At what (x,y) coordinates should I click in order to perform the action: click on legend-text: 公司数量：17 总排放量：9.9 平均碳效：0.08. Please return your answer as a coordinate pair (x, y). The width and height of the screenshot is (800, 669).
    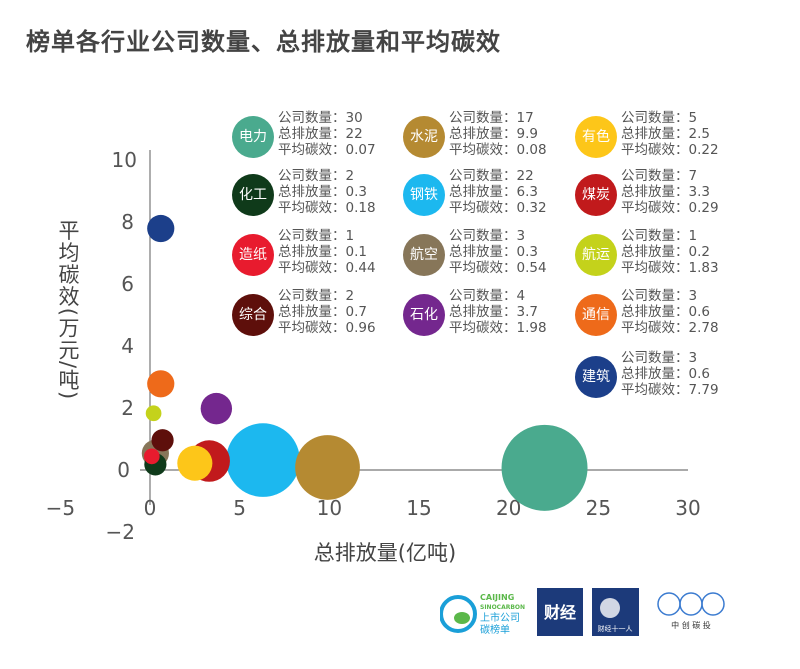
    Looking at the image, I should click on (498, 134).